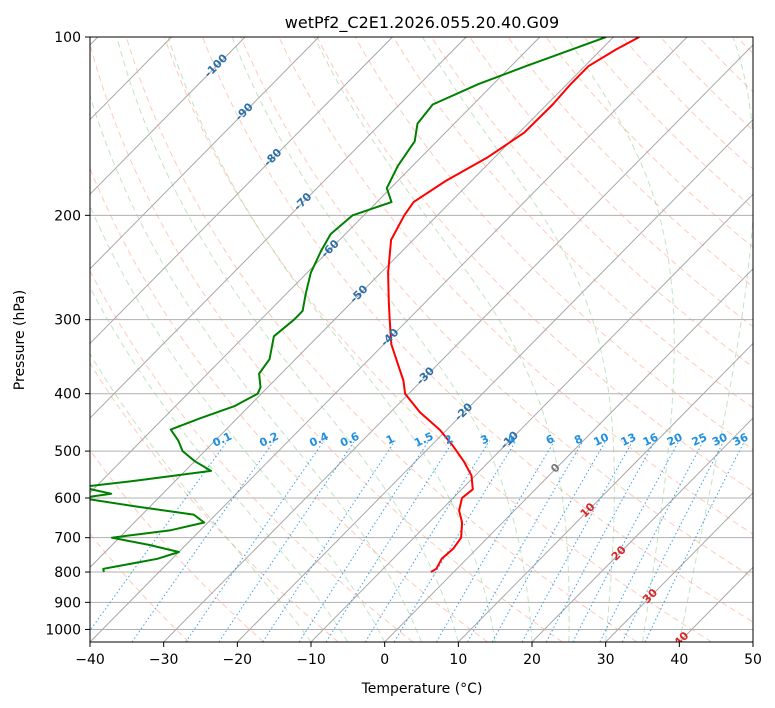 This screenshot has height=708, width=775. What do you see at coordinates (422, 689) in the screenshot?
I see `x-axis-label: Temperature (°C)` at bounding box center [422, 689].